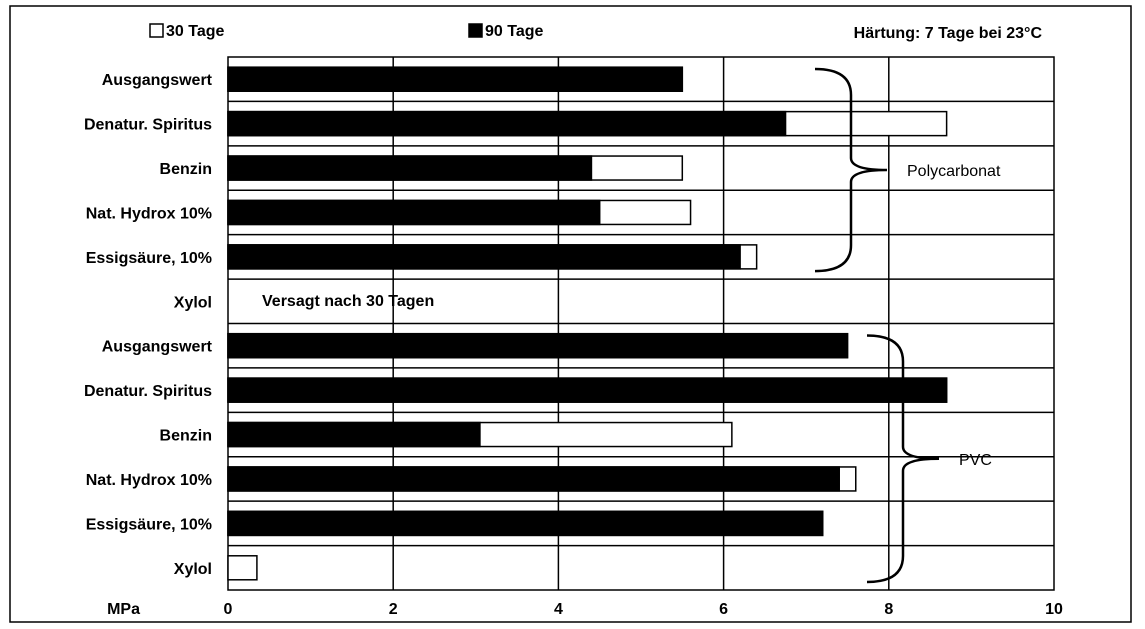 This screenshot has height=629, width=1145. What do you see at coordinates (149, 213) in the screenshot?
I see `category-label-3: Nat. Hydrox 10%` at bounding box center [149, 213].